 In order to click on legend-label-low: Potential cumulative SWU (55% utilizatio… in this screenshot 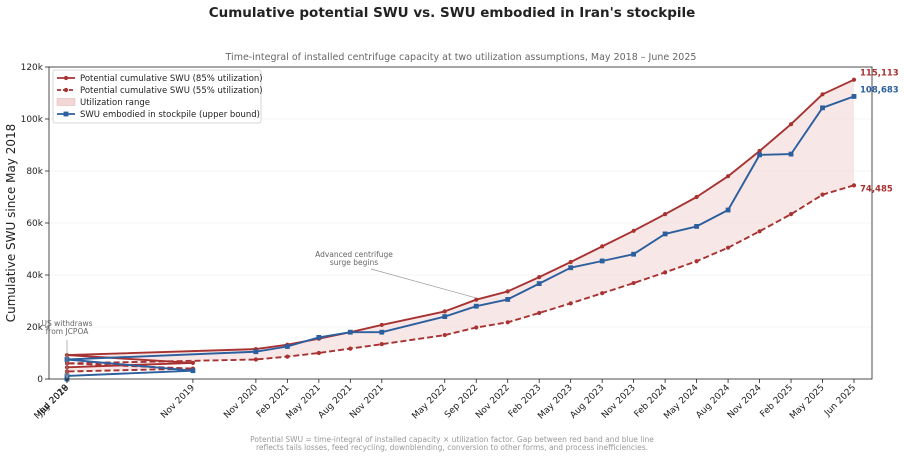, I will do `click(171, 91)`.